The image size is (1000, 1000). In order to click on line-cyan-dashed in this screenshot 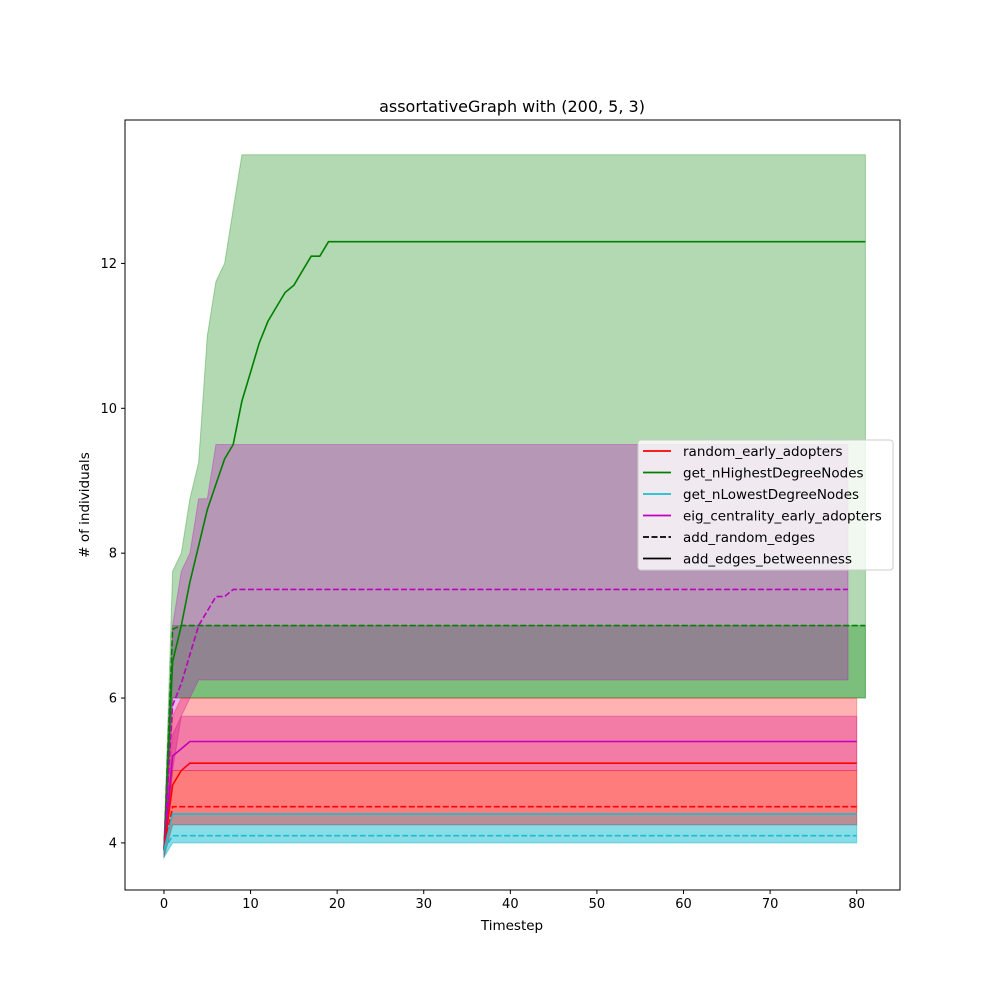, I will do `click(510, 842)`.